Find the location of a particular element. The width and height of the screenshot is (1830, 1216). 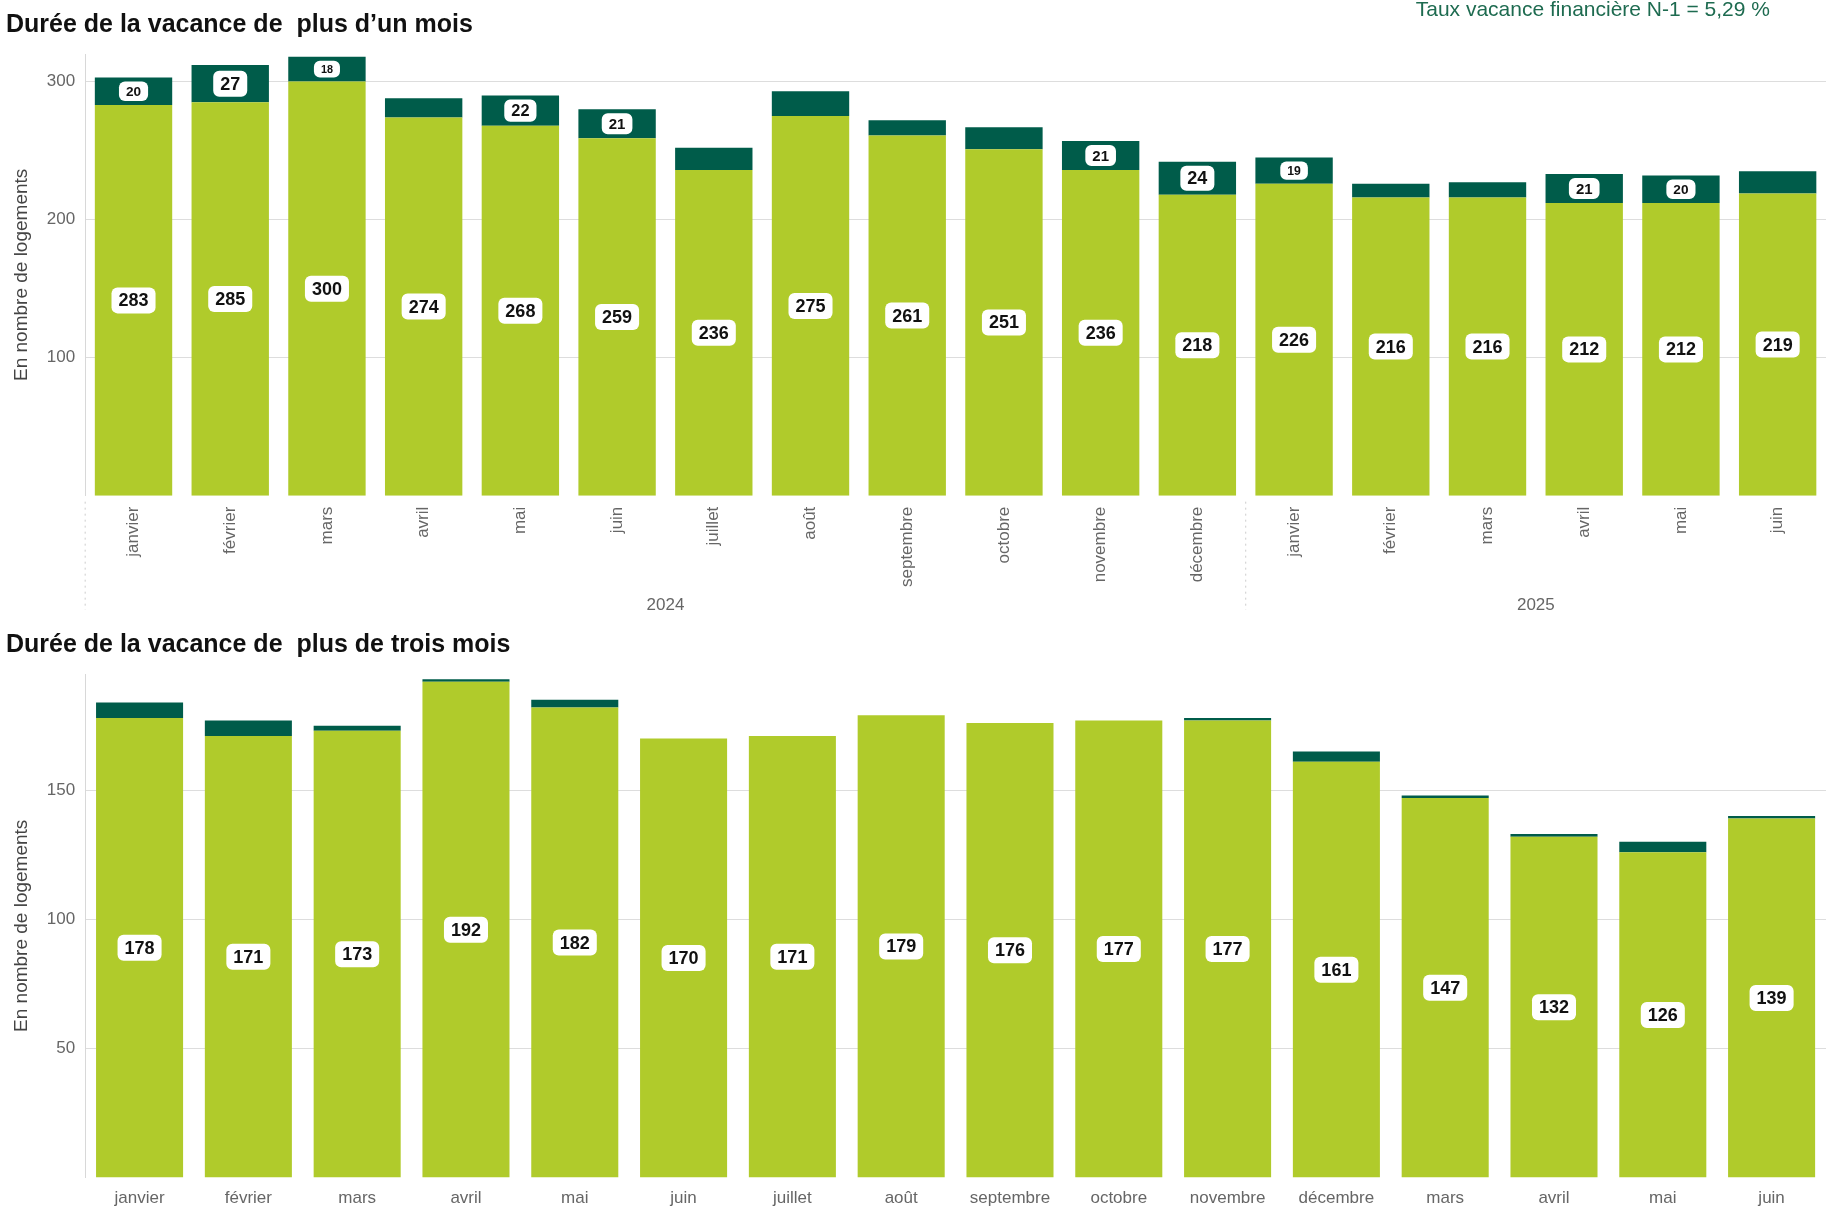

data-label: 18 is located at coordinates (326, 69).